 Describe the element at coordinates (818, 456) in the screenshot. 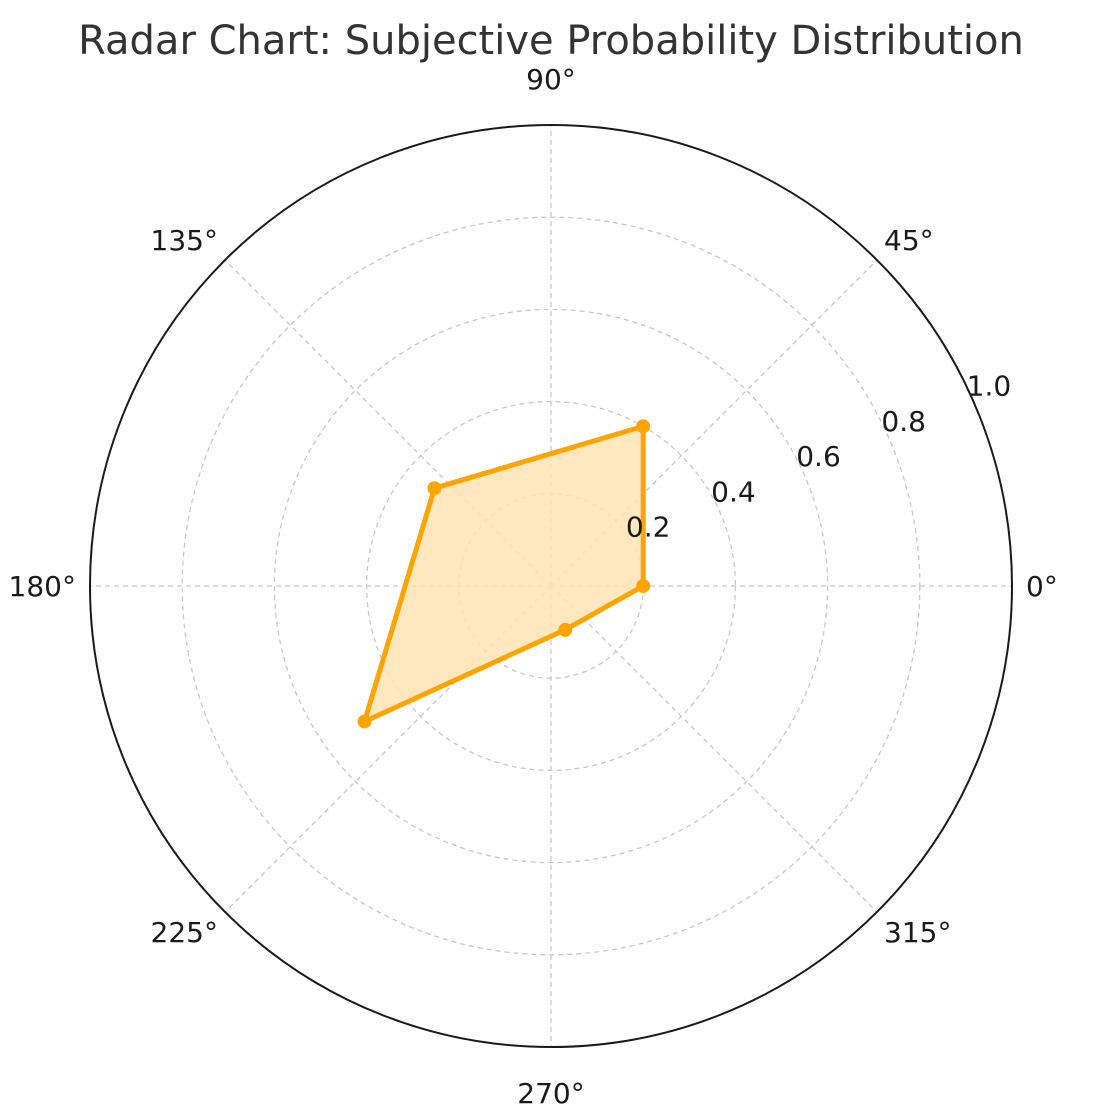

I see `radial-tick-label-2: 0.6` at that location.